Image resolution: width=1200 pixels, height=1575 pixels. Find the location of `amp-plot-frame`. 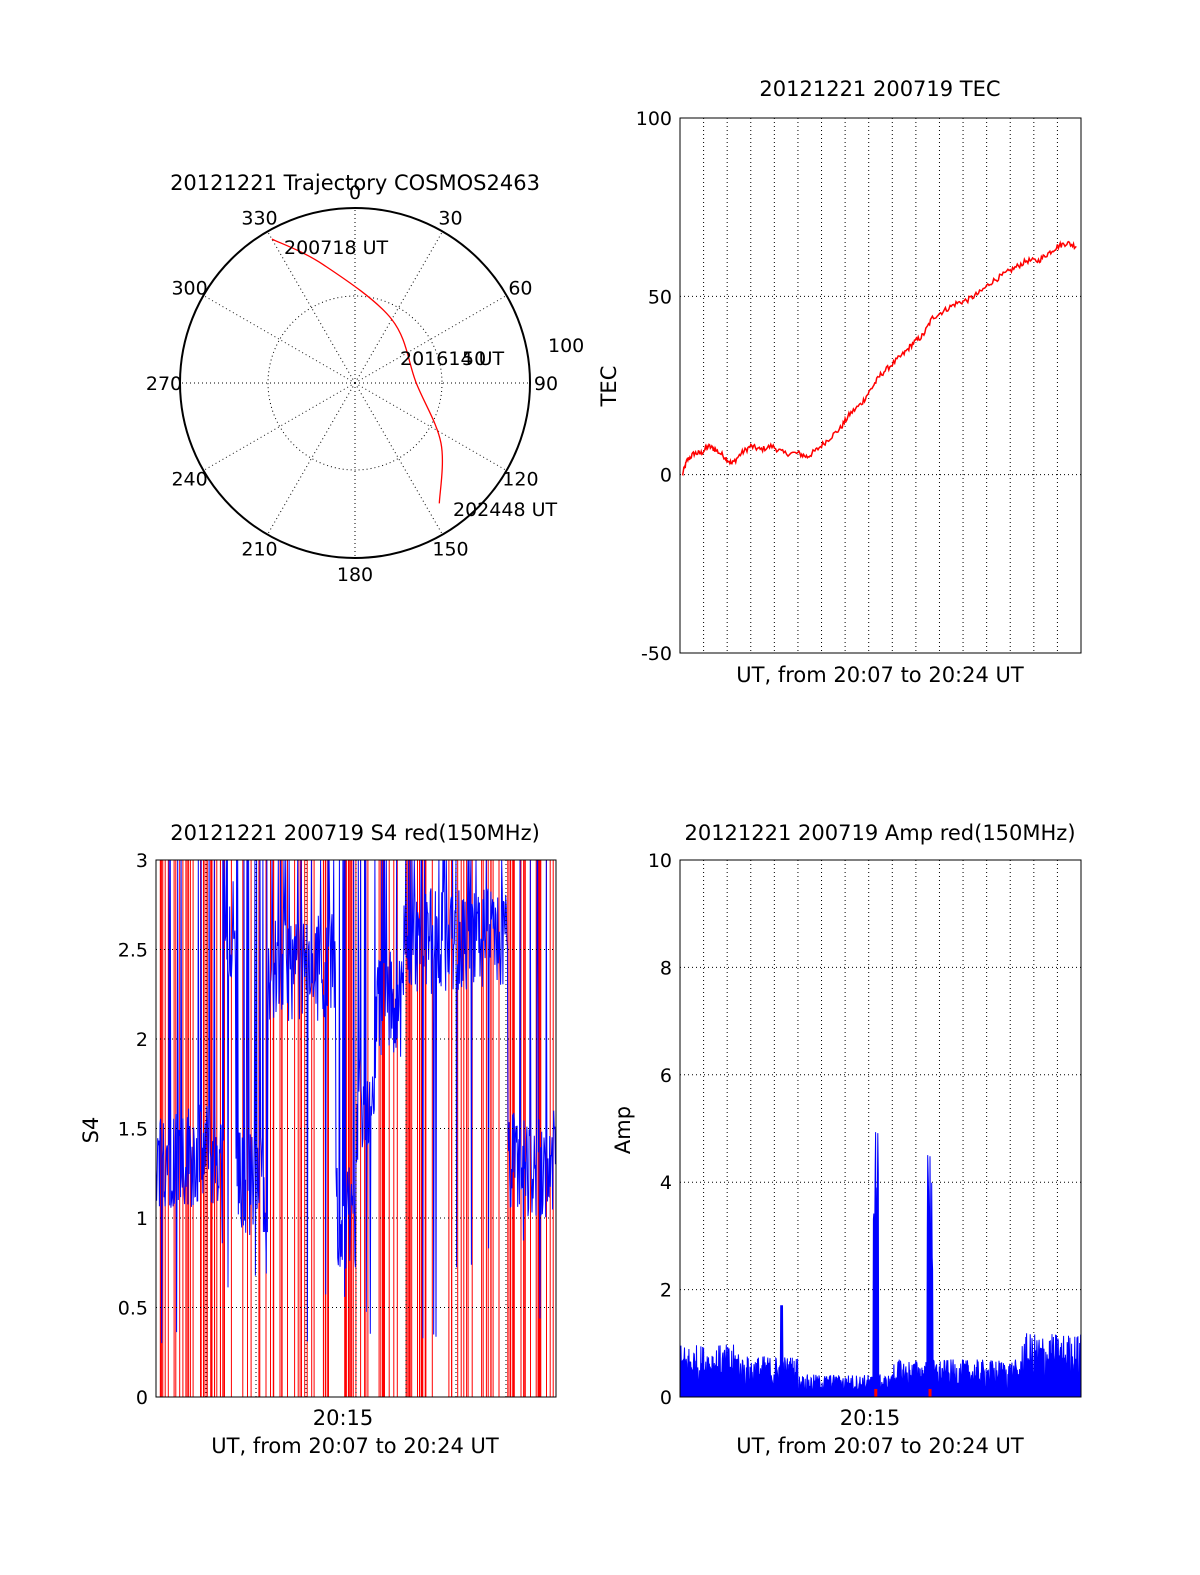

amp-plot-frame is located at coordinates (880, 1128).